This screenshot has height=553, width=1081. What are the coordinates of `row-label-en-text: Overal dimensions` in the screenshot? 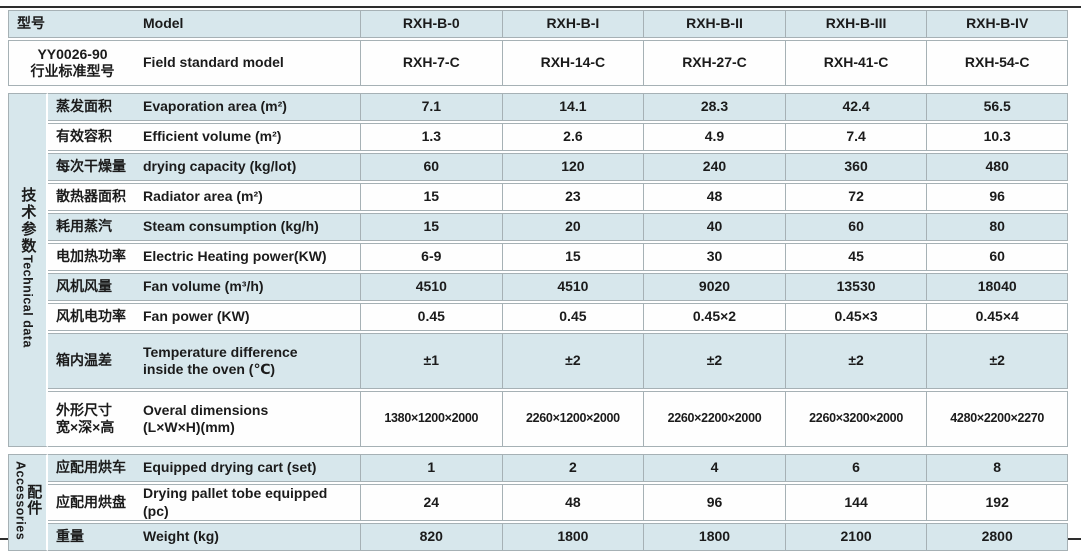 It's located at (206, 409).